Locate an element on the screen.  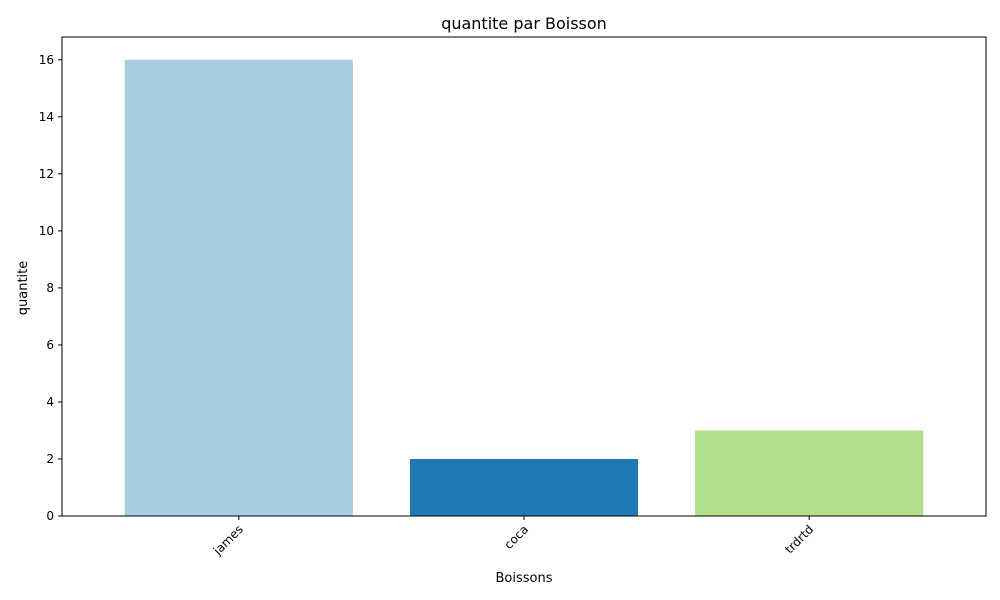
y-ticks-group: 0 2 4 6 8 10 12 14 16 is located at coordinates (50, 288).